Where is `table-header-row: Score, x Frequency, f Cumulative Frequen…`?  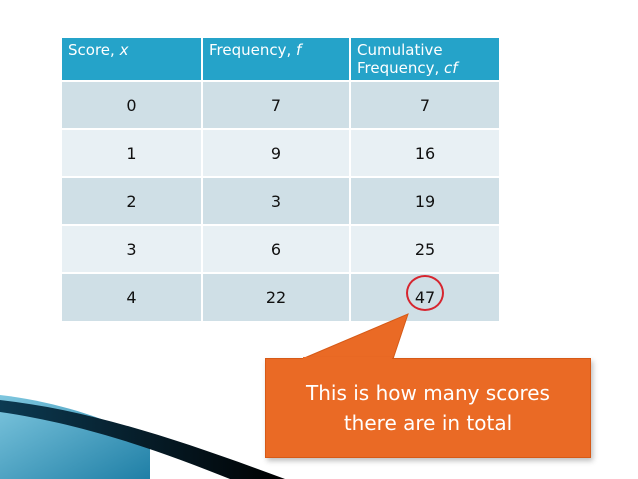
table-header-row: Score, x Frequency, f Cumulative Frequen… is located at coordinates (280, 59).